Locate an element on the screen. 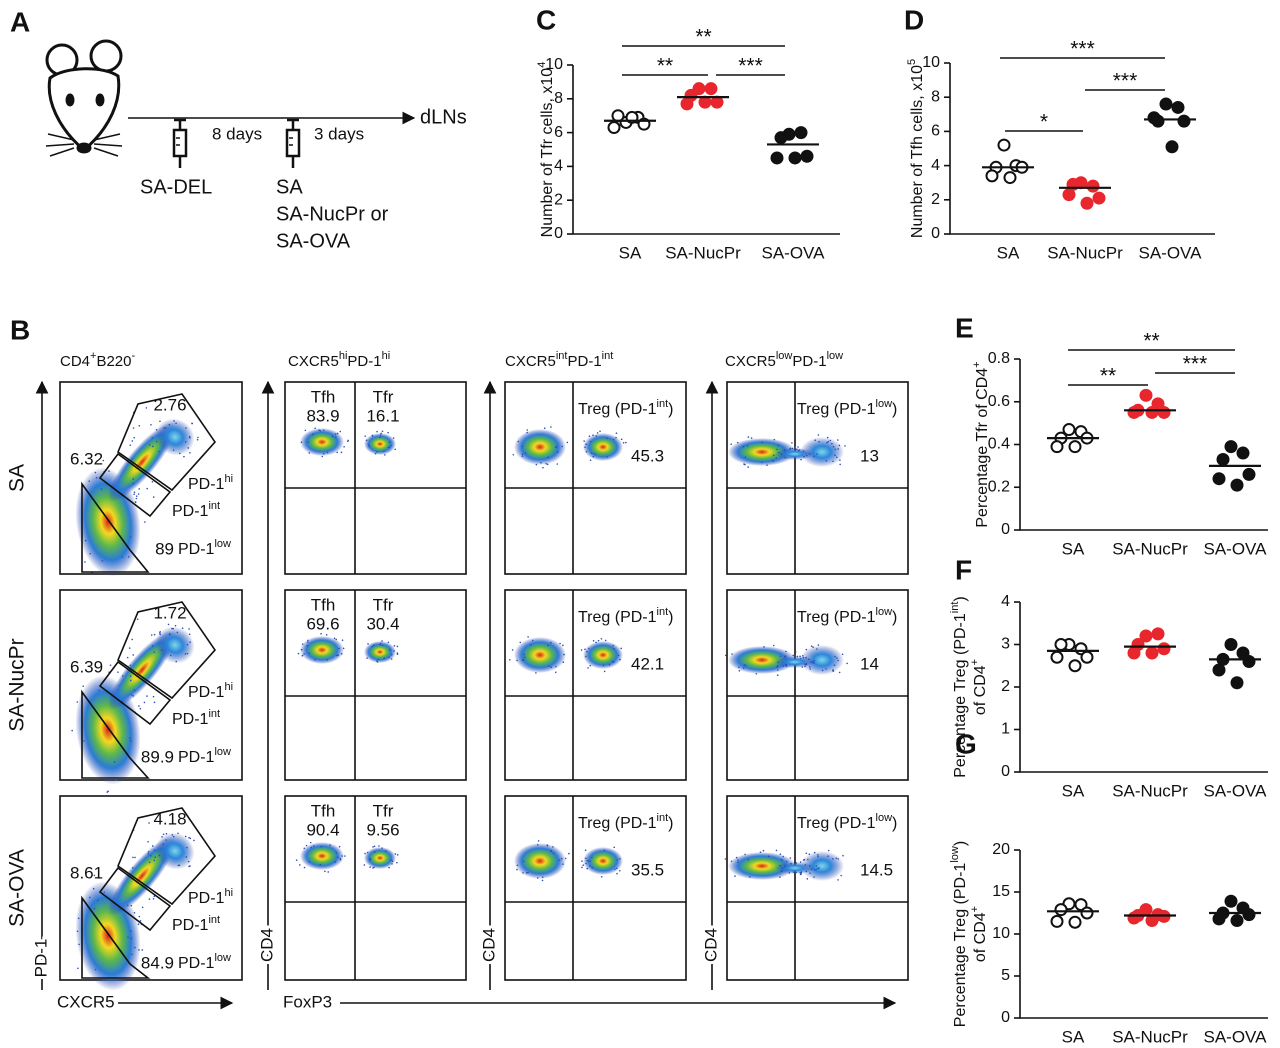  y-axis-label: Percentage Tfr of CD4+ is located at coordinates (981, 444).